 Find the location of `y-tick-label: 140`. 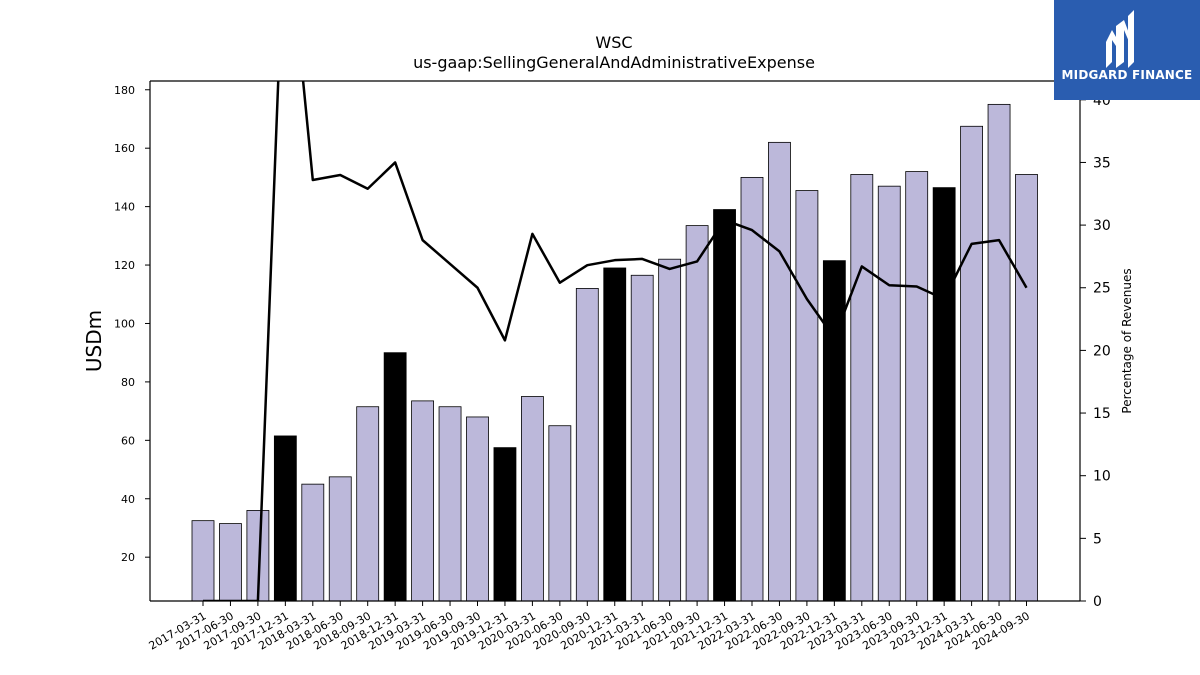

y-tick-label: 140 is located at coordinates (124, 207).